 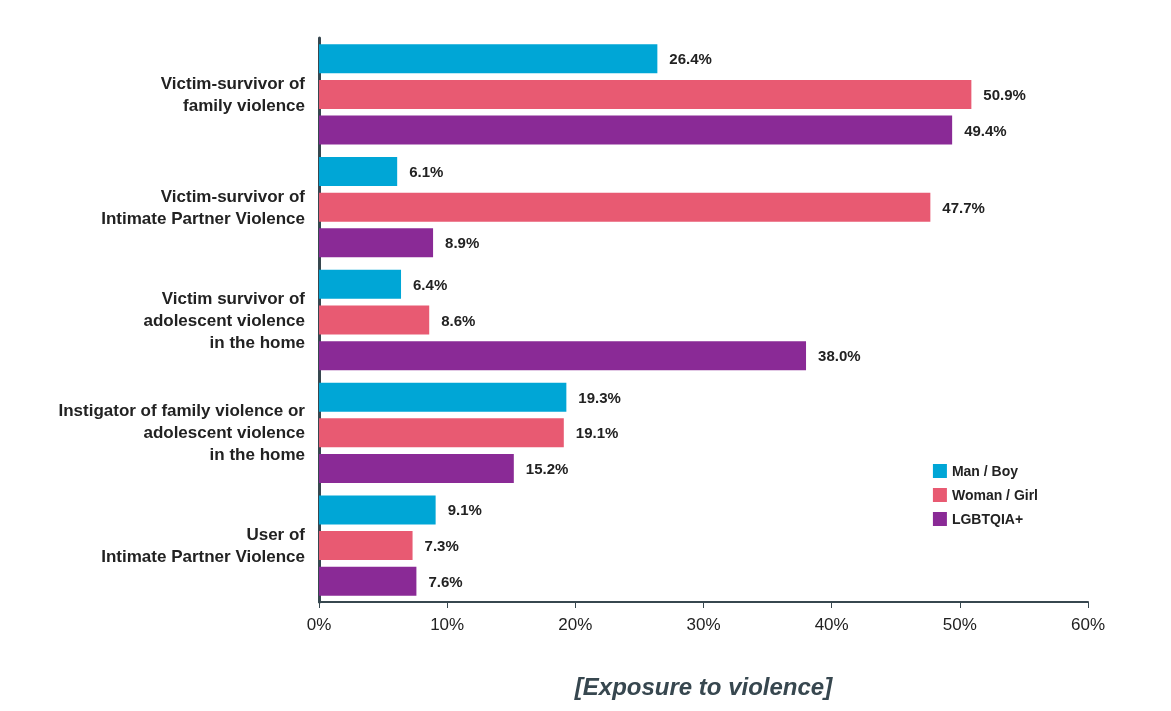 I want to click on x-tick-label: 0%, so click(x=319, y=624).